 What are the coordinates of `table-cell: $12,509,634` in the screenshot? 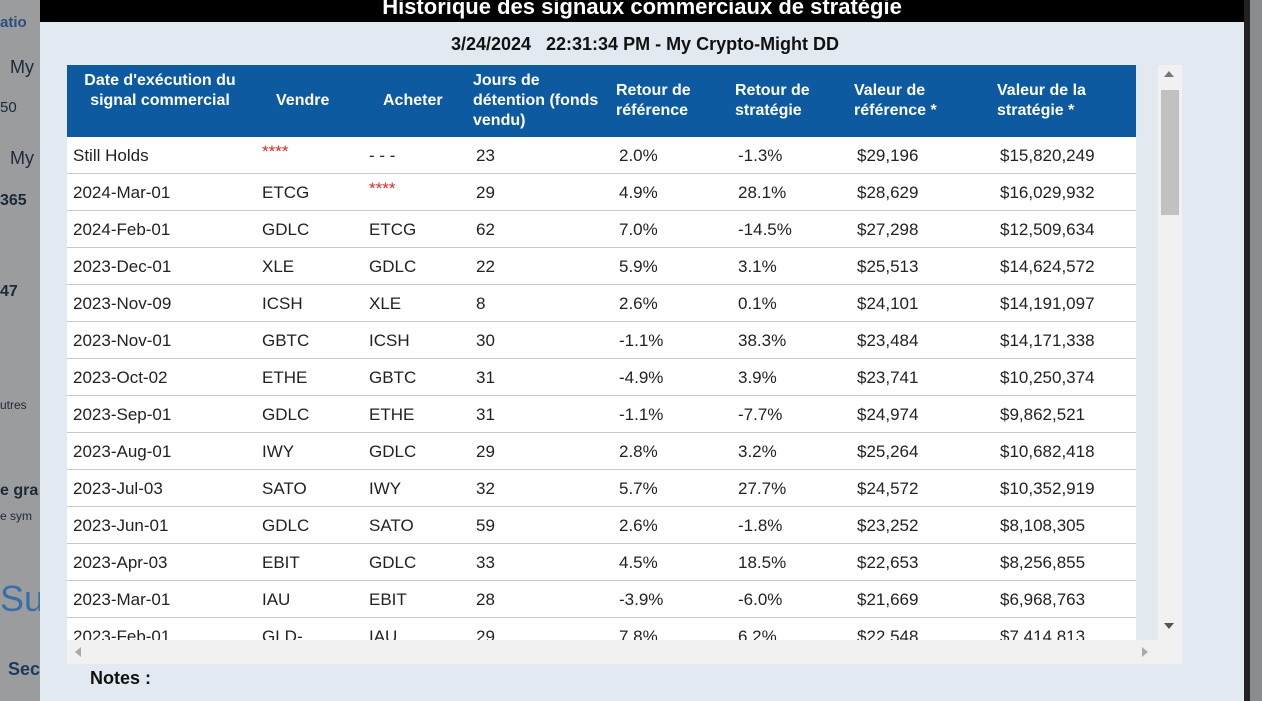 It's located at (1047, 229).